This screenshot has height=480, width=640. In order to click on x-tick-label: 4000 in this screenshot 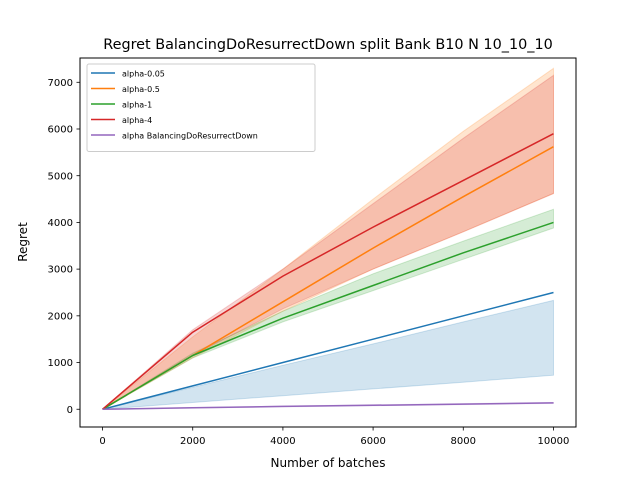, I will do `click(282, 441)`.